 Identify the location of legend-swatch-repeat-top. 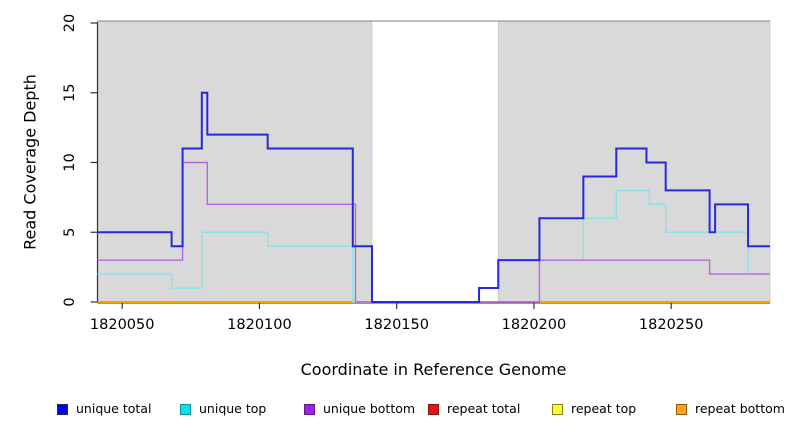
(557, 409).